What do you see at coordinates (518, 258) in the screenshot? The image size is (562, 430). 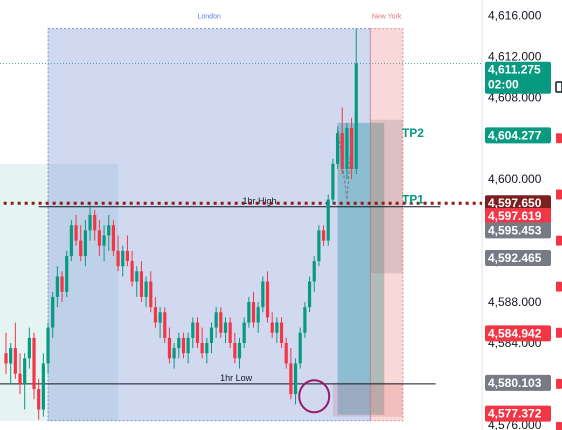 I see `price-badge: 4,592.465` at bounding box center [518, 258].